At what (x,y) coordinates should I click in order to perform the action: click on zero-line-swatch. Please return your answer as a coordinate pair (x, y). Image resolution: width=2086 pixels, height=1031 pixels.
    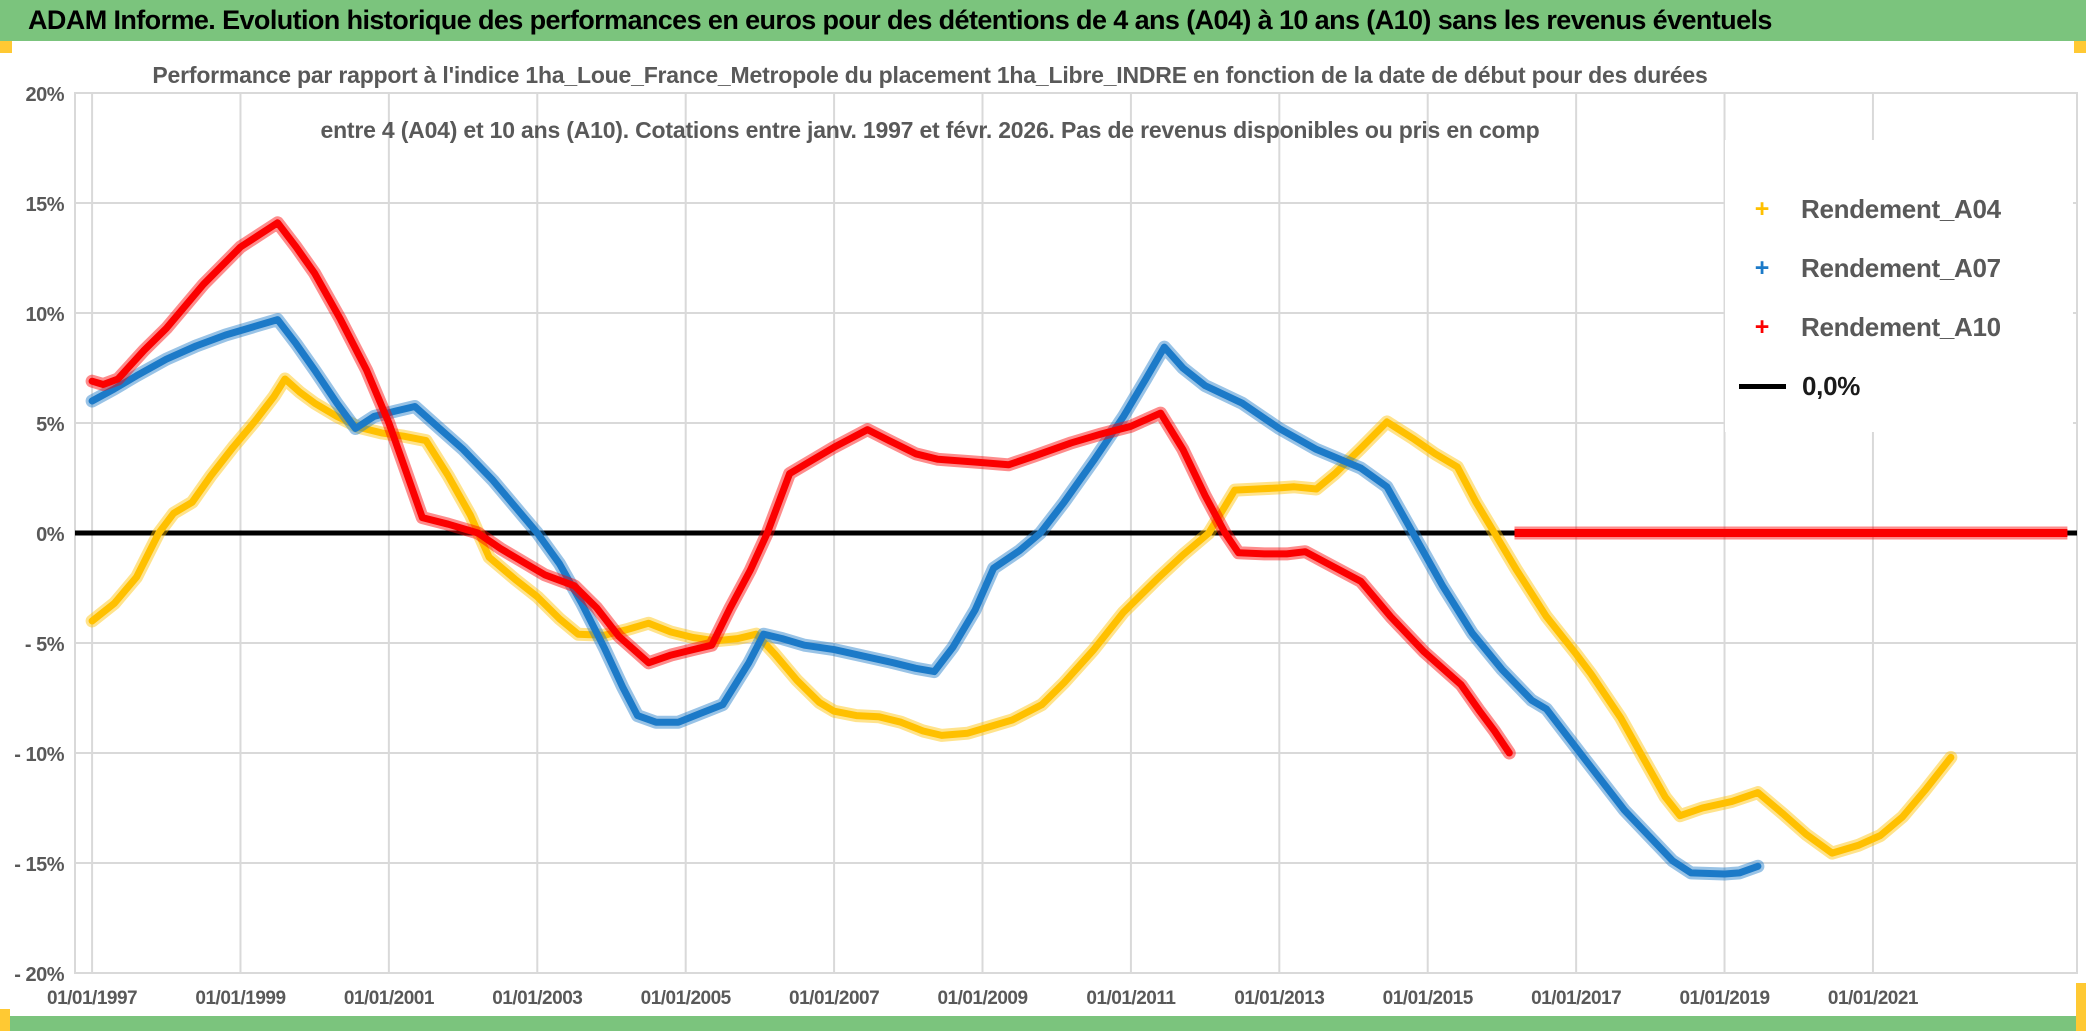
    Looking at the image, I should click on (1762, 386).